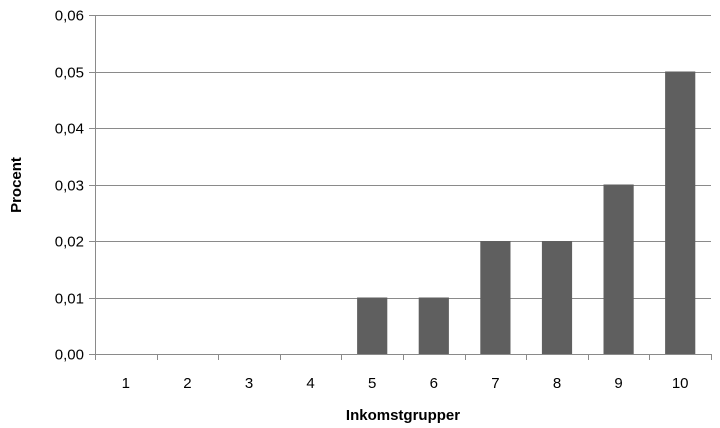  Describe the element at coordinates (310, 383) in the screenshot. I see `x-tick-label: 4` at that location.